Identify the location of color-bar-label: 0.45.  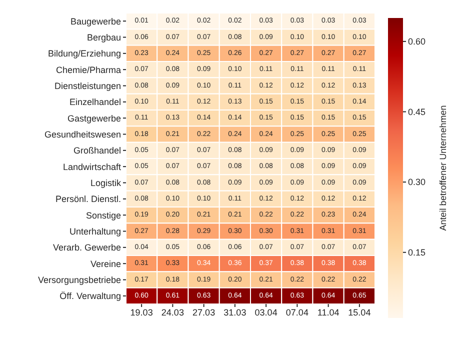
(417, 111).